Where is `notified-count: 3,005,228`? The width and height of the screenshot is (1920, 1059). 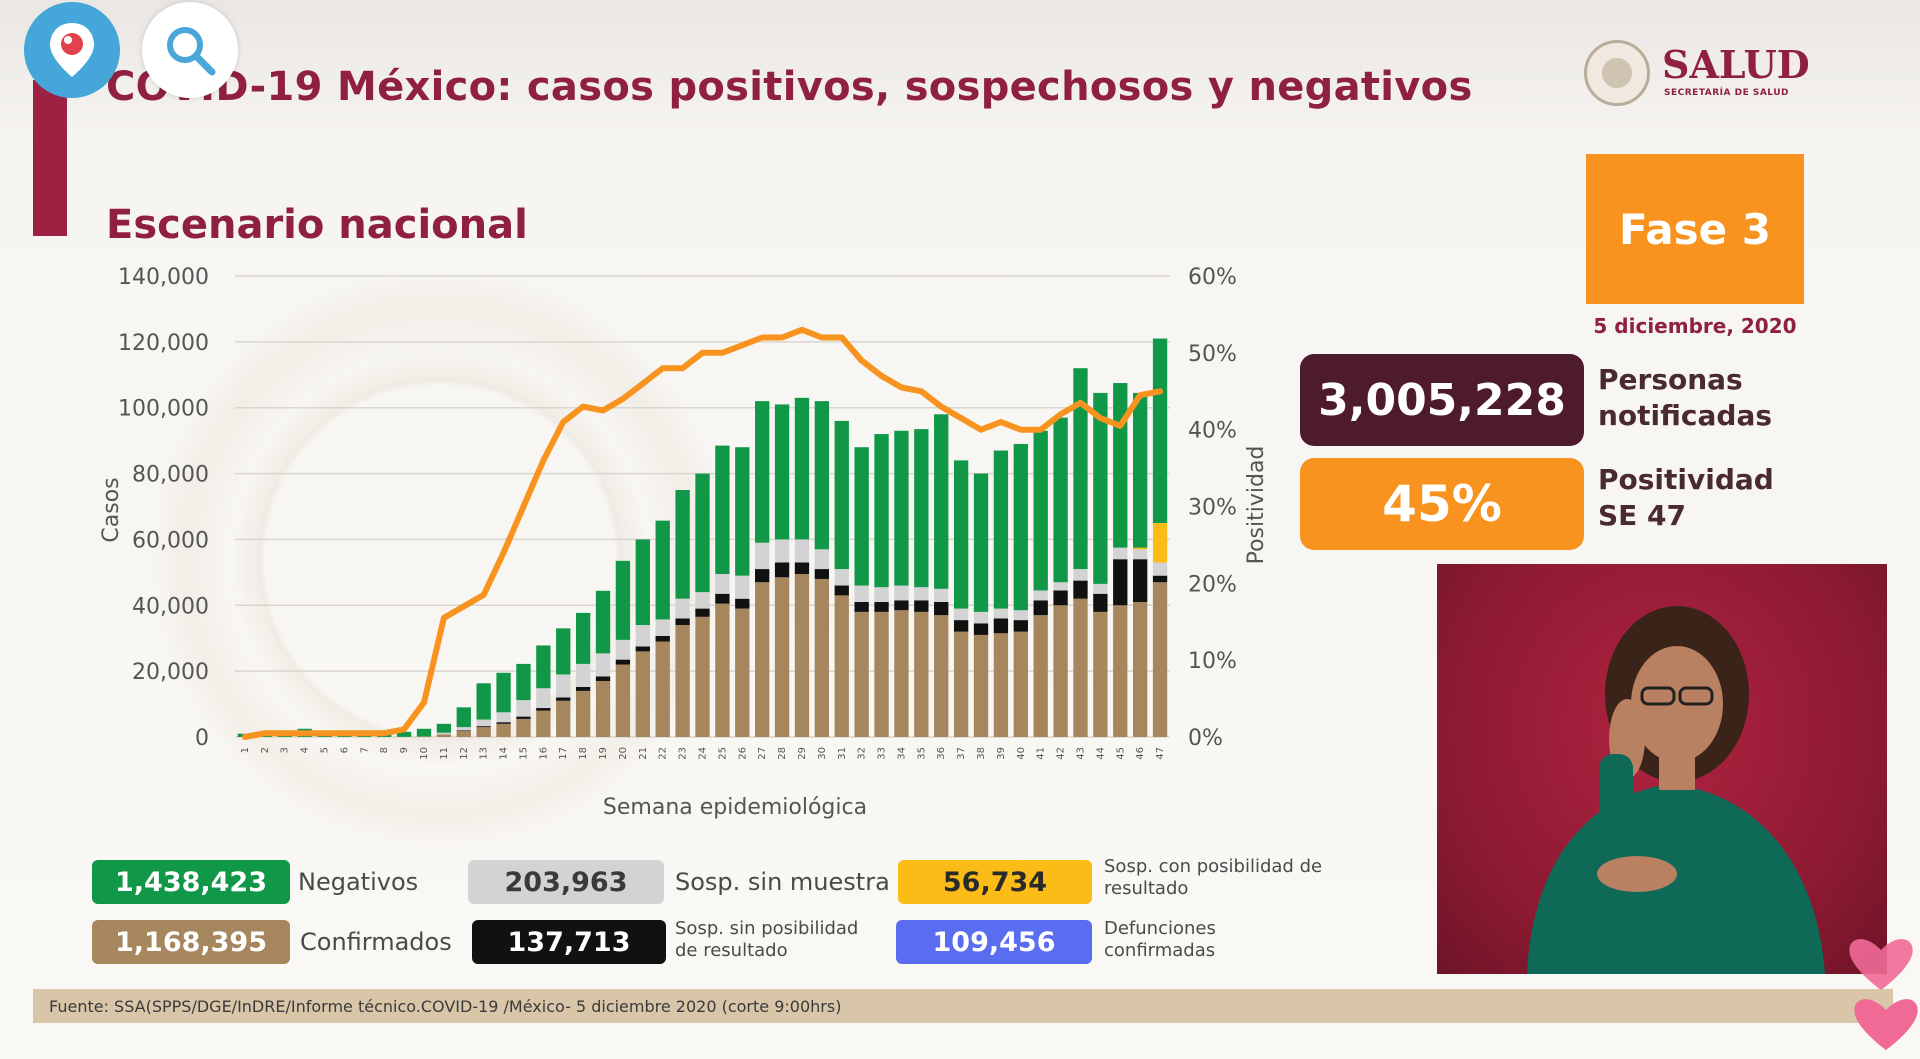 notified-count: 3,005,228 is located at coordinates (1442, 400).